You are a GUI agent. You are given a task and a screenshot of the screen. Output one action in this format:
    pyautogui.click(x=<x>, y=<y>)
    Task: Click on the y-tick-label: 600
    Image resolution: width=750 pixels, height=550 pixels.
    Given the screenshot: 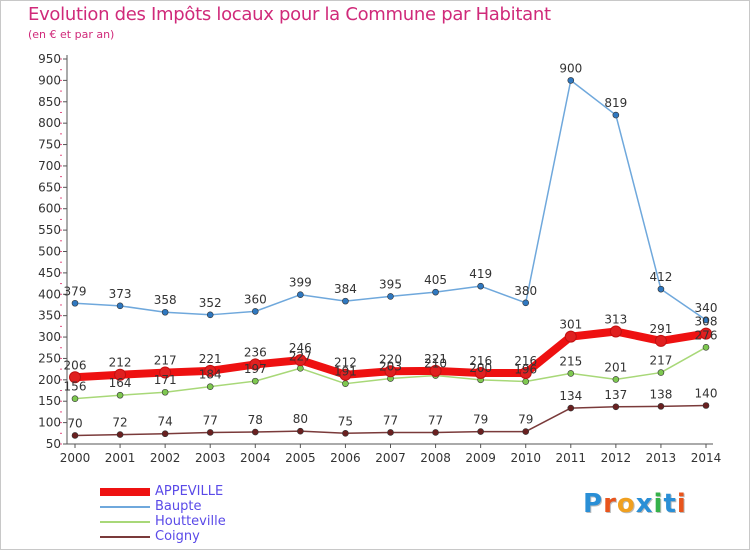 What is the action you would take?
    pyautogui.click(x=49, y=209)
    